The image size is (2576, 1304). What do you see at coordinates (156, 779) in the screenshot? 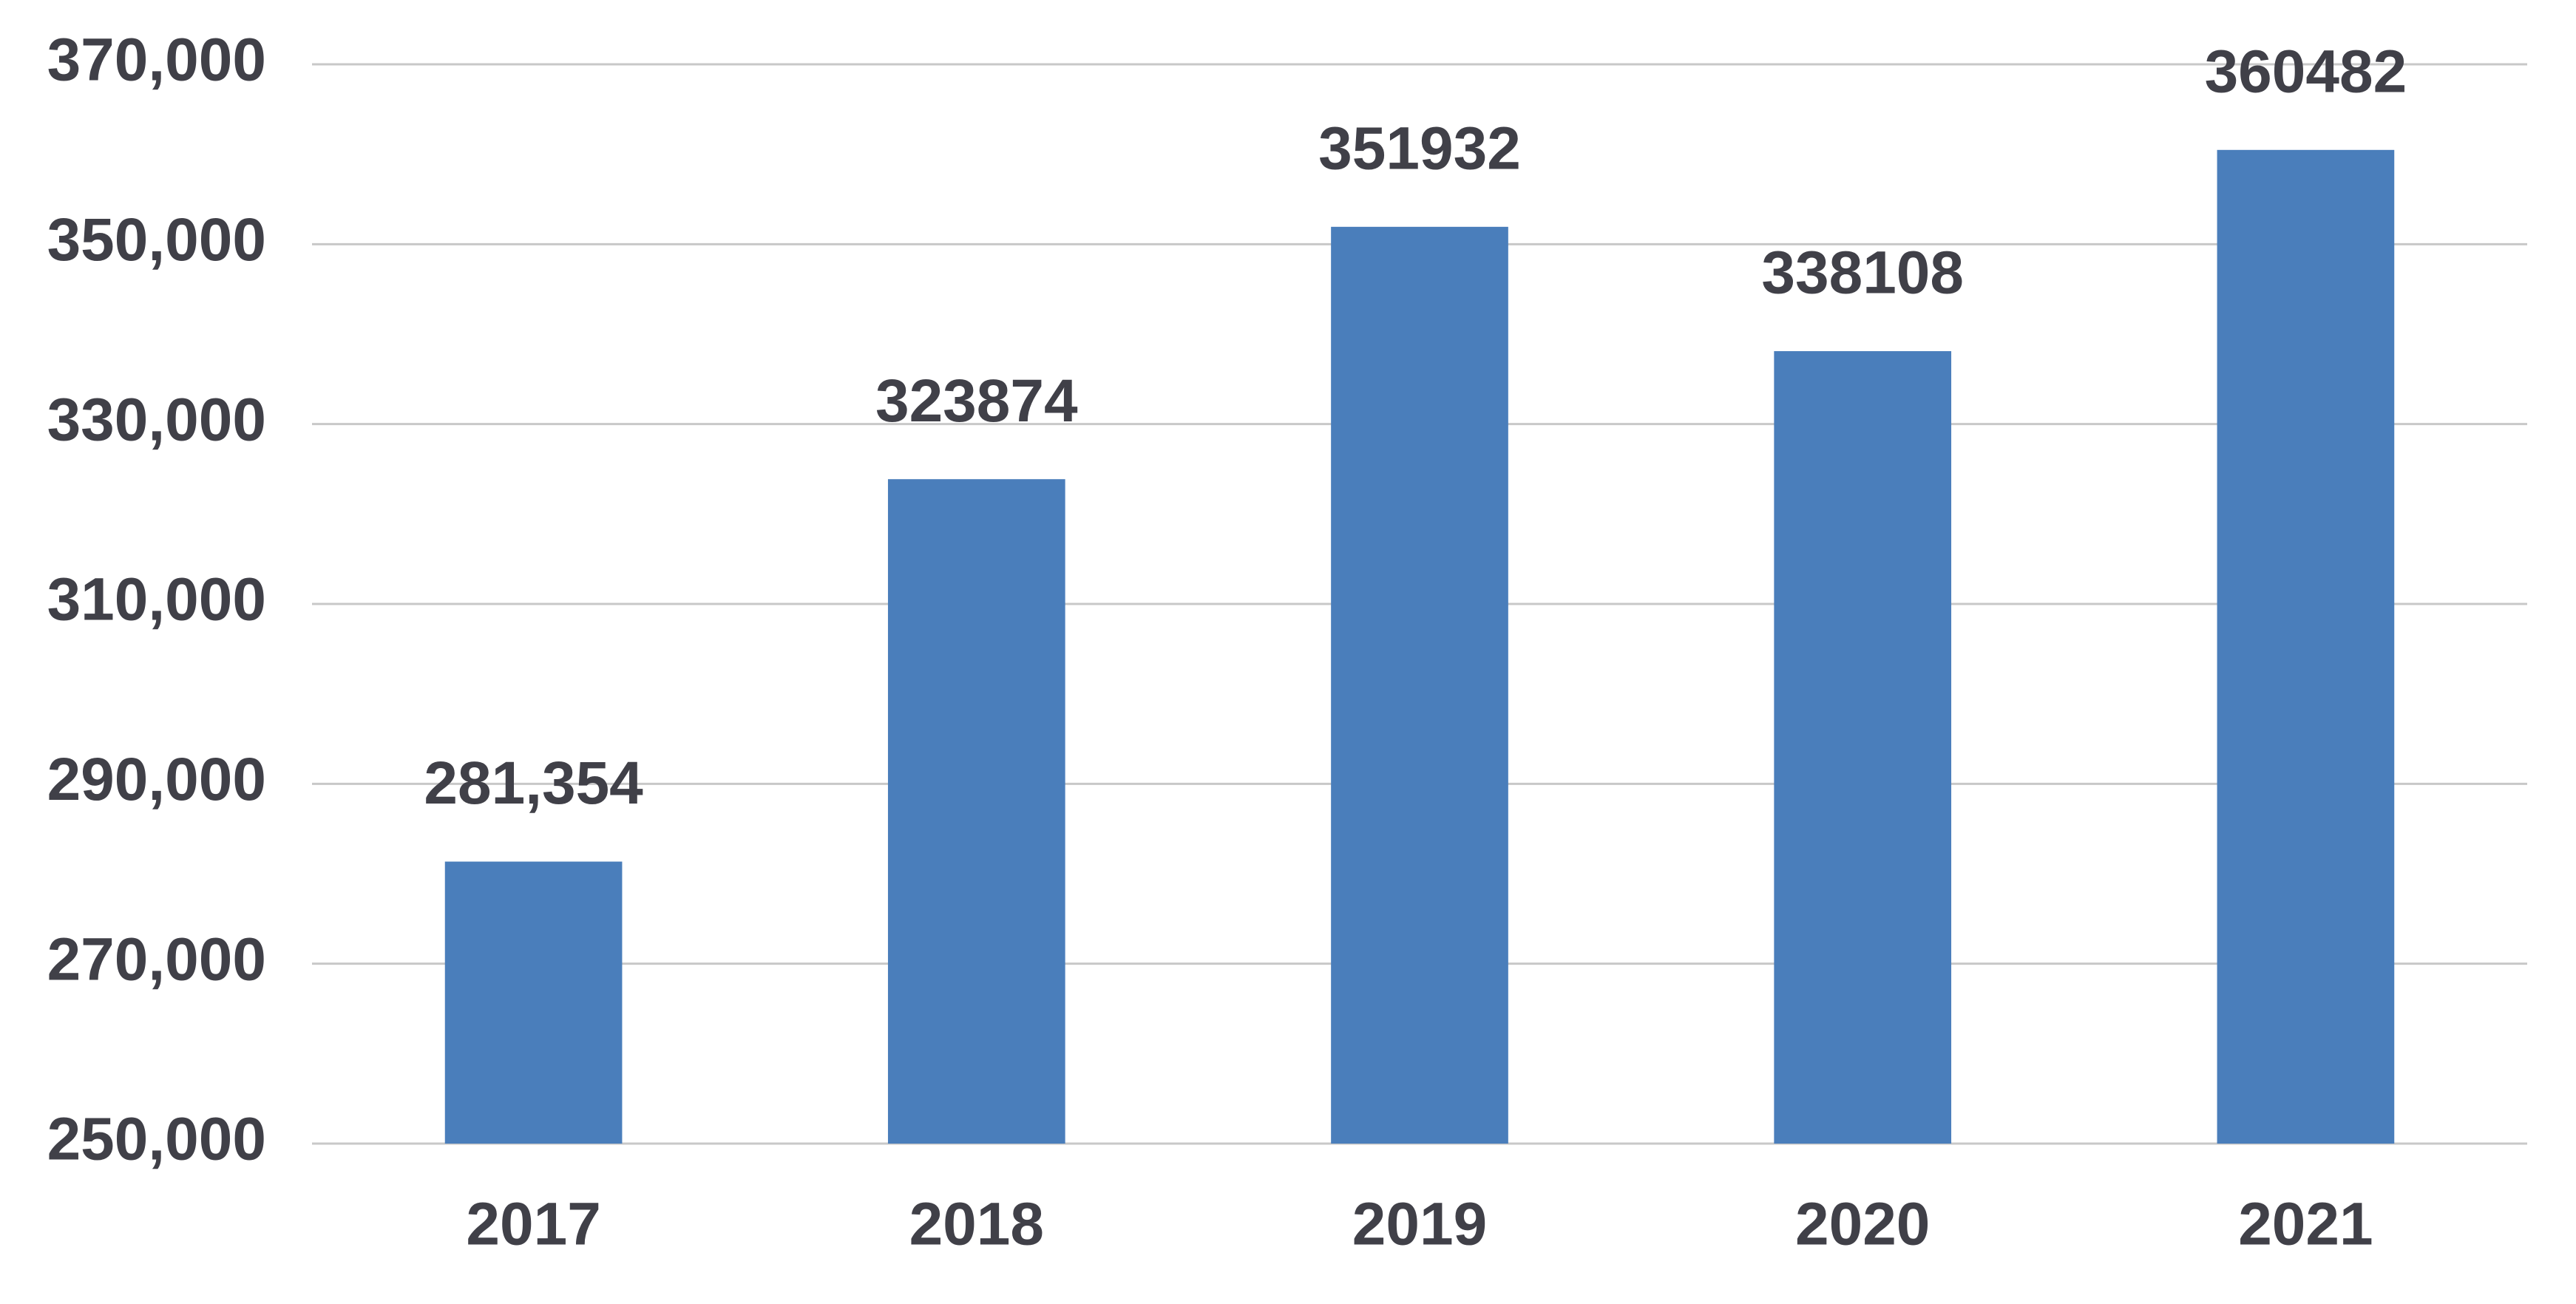
I see `y-tick-label: 290,000` at bounding box center [156, 779].